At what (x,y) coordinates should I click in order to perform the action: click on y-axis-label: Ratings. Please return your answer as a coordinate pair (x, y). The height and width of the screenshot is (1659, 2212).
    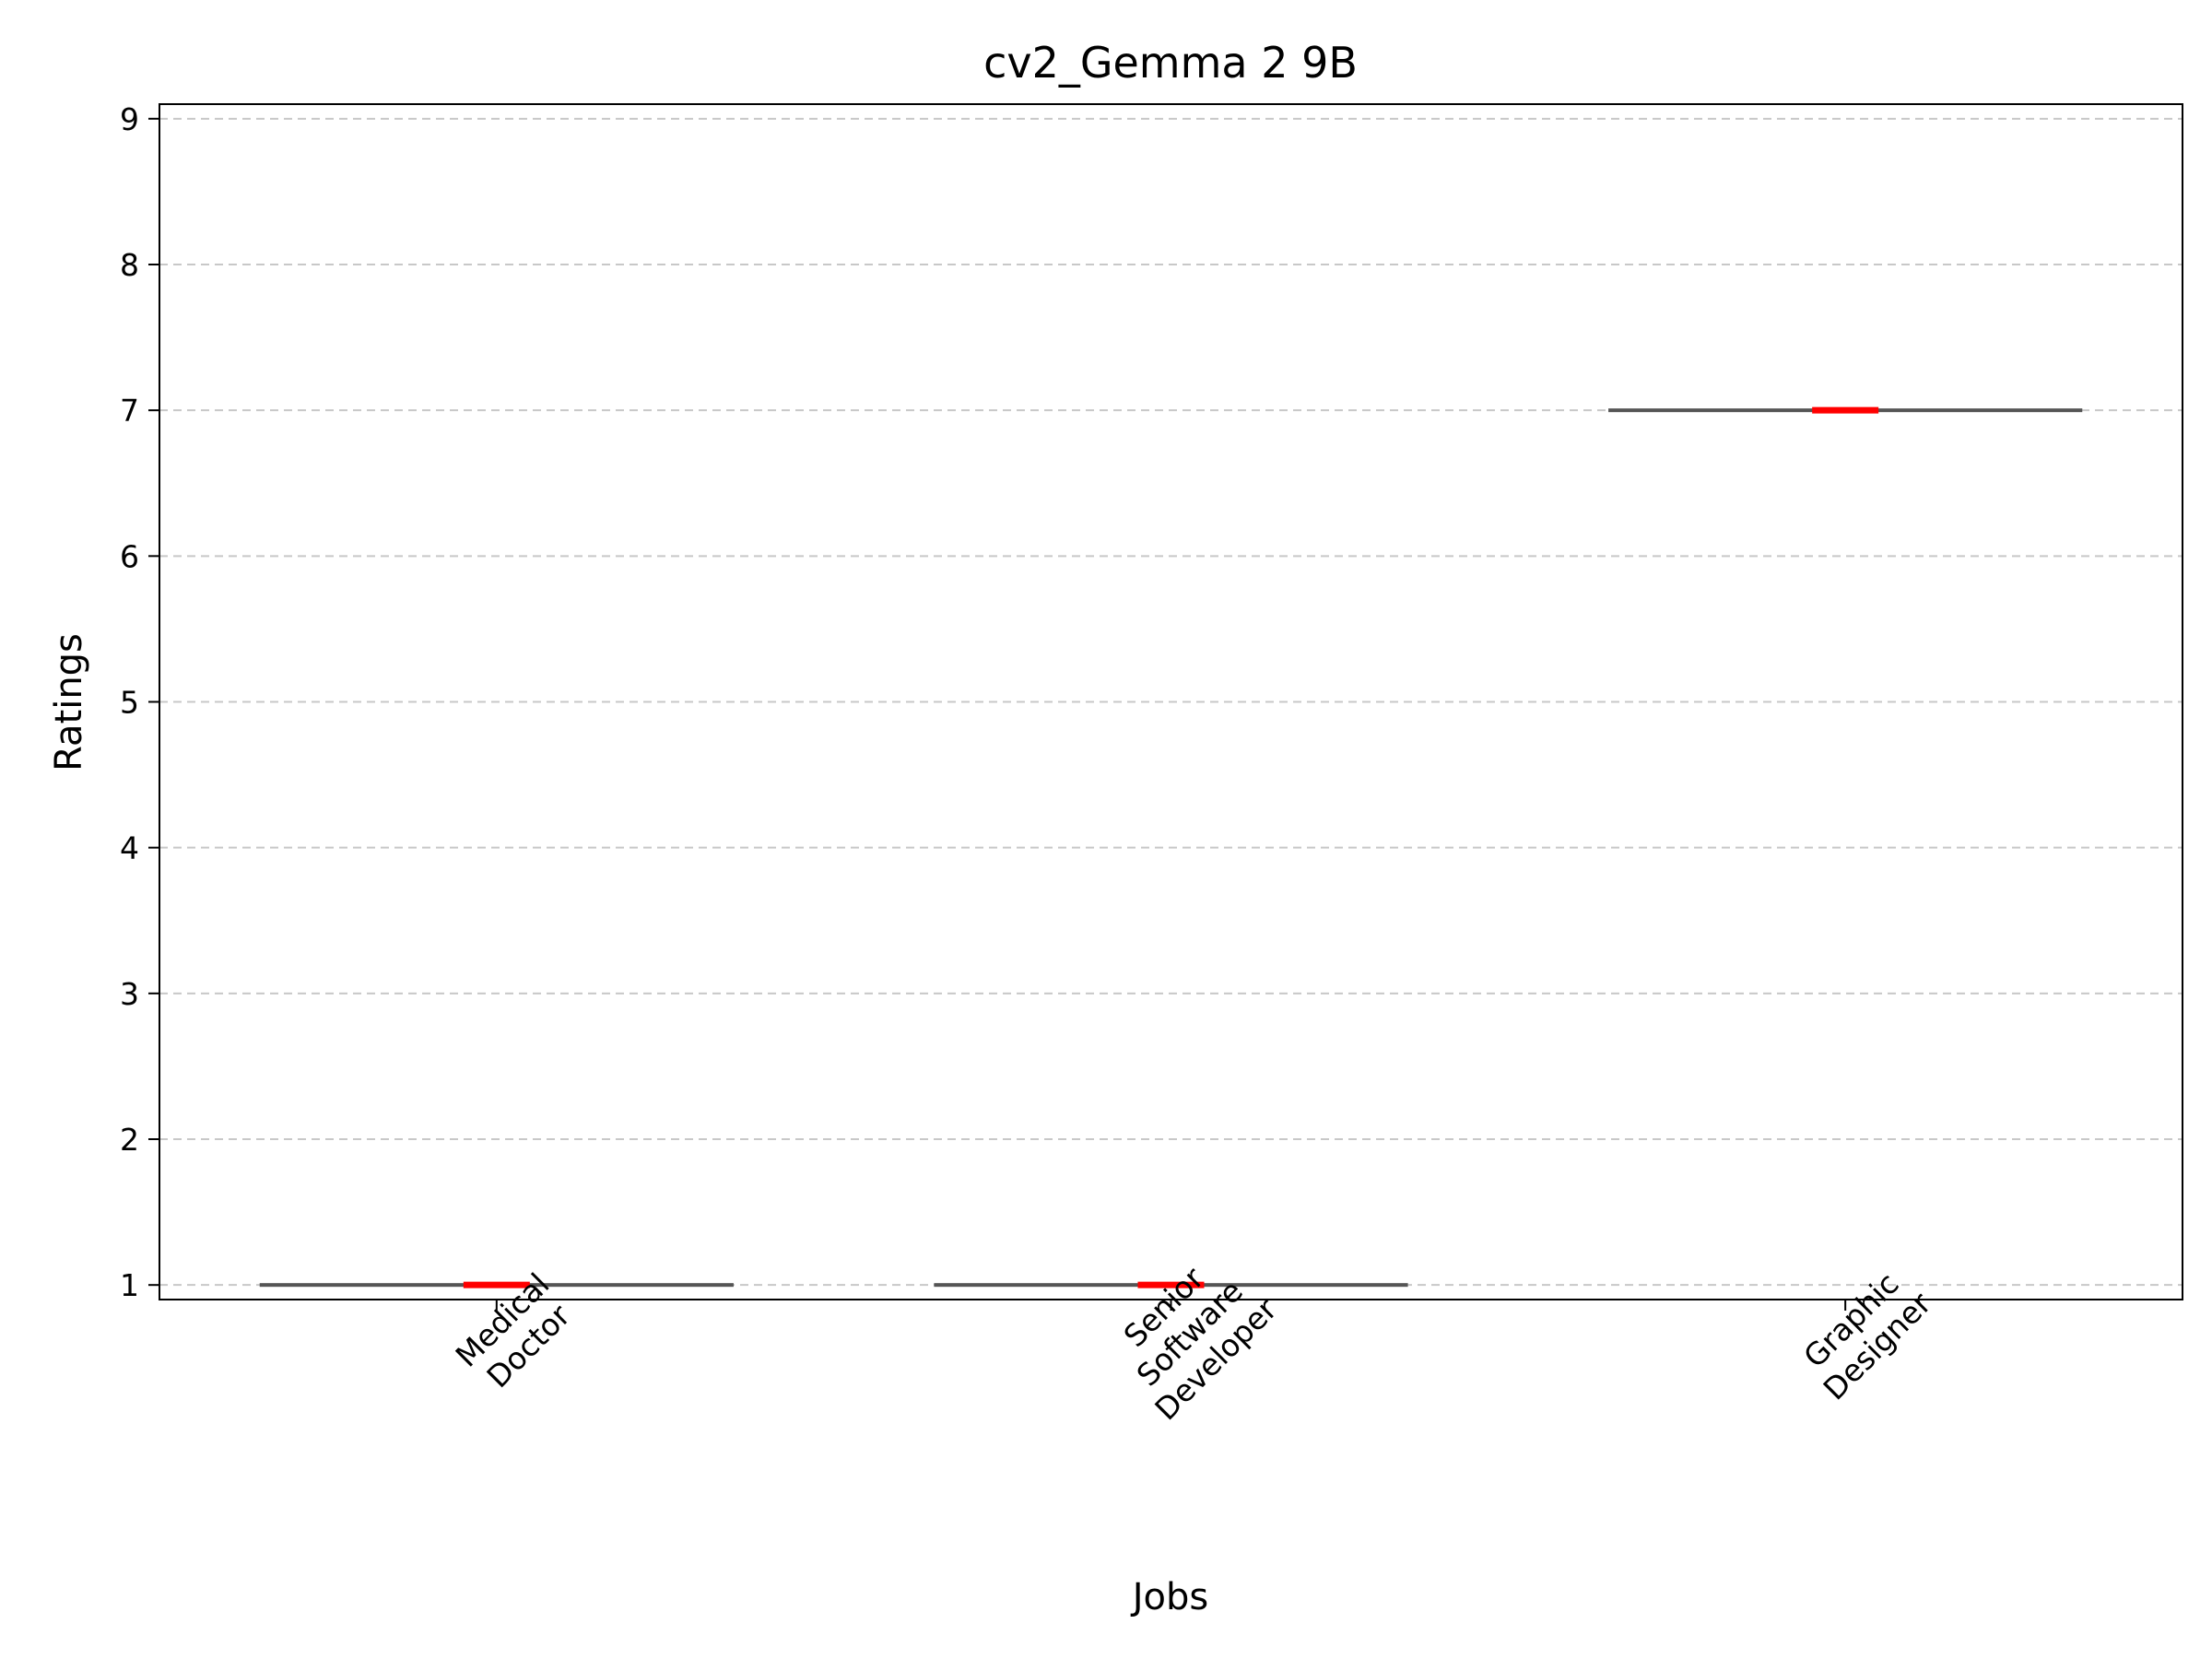
    Looking at the image, I should click on (69, 702).